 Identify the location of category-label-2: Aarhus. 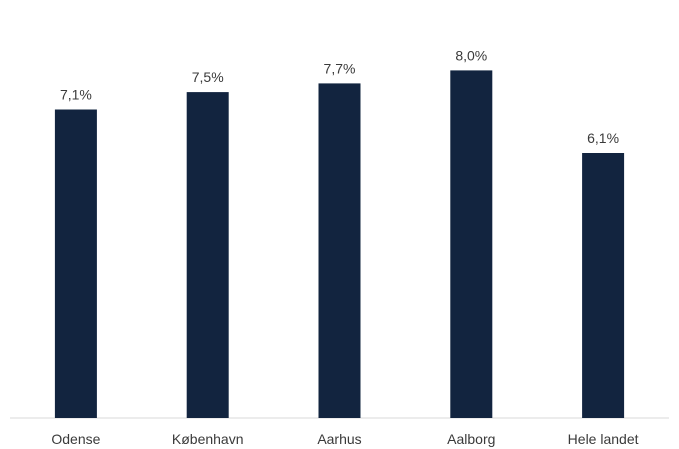
(339, 439).